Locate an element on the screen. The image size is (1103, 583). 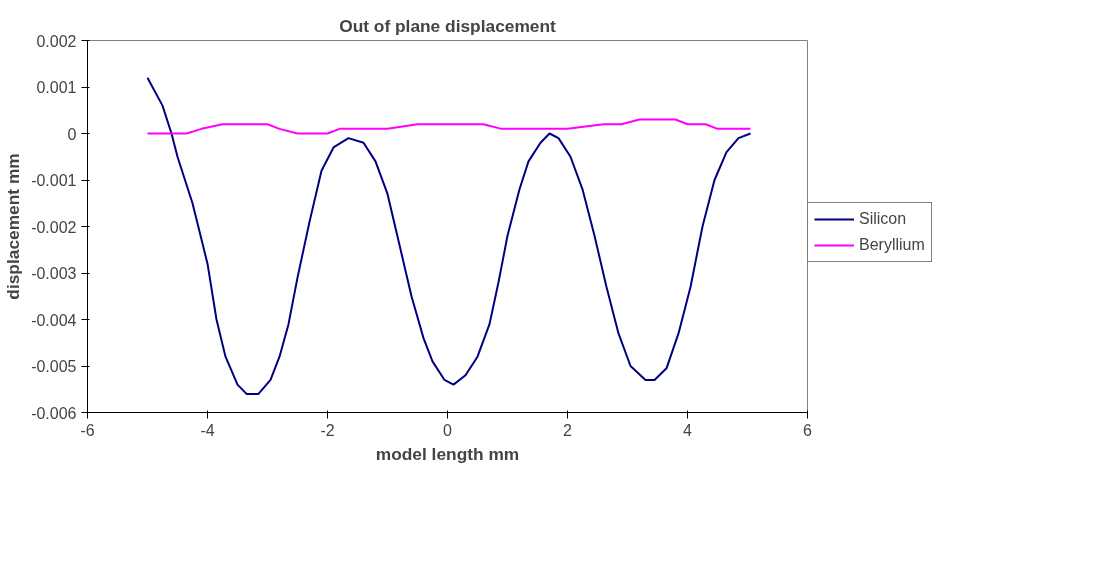
legend-label: Silicon is located at coordinates (883, 219).